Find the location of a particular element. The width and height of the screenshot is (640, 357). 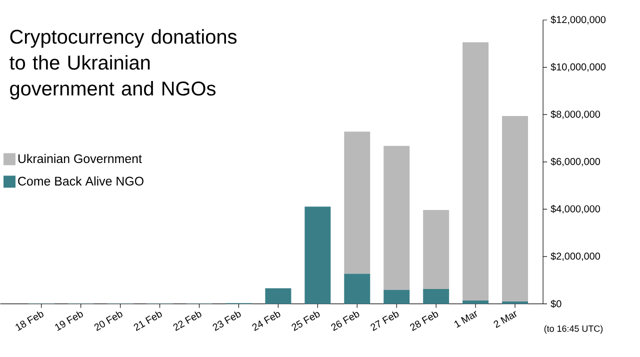

y-tick-label: $6,000,000 is located at coordinates (575, 162).